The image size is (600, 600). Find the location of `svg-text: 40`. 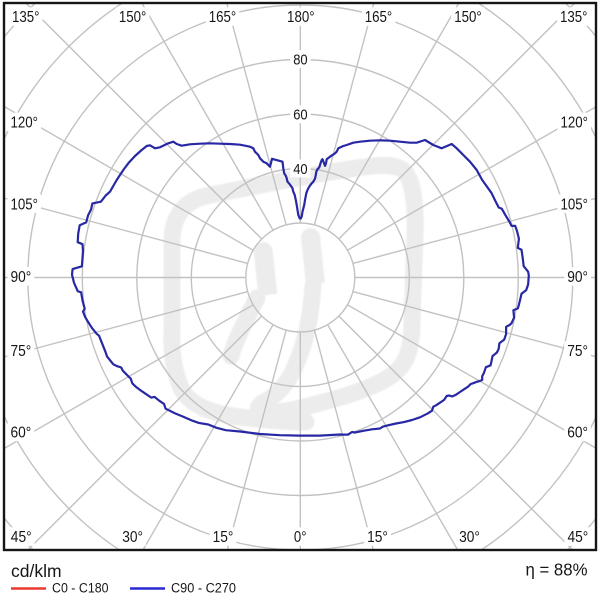

svg-text: 40 is located at coordinates (300, 170).